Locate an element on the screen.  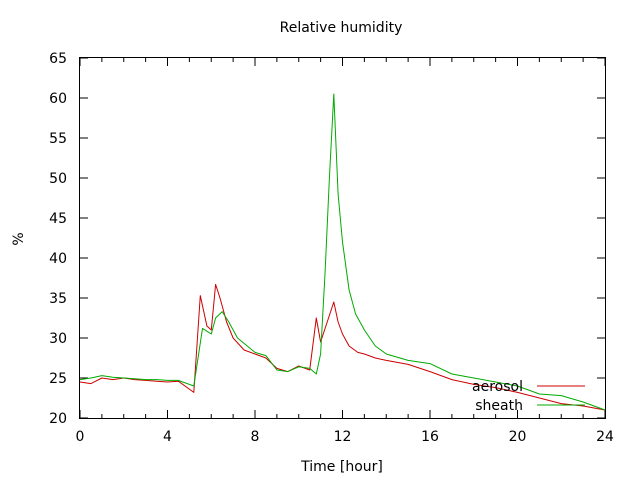
y-tick-label: 65 is located at coordinates (58, 59).